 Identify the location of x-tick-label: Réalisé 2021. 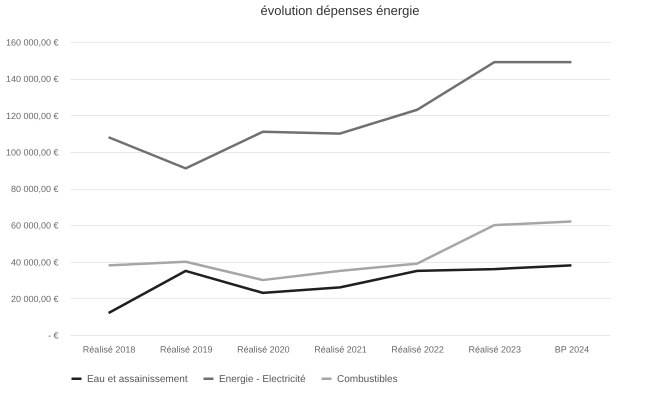
(340, 349).